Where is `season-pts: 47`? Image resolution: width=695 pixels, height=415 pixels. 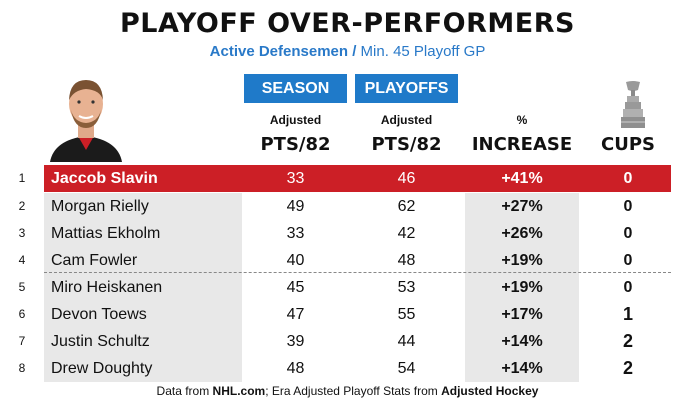
season-pts: 47 is located at coordinates (295, 314).